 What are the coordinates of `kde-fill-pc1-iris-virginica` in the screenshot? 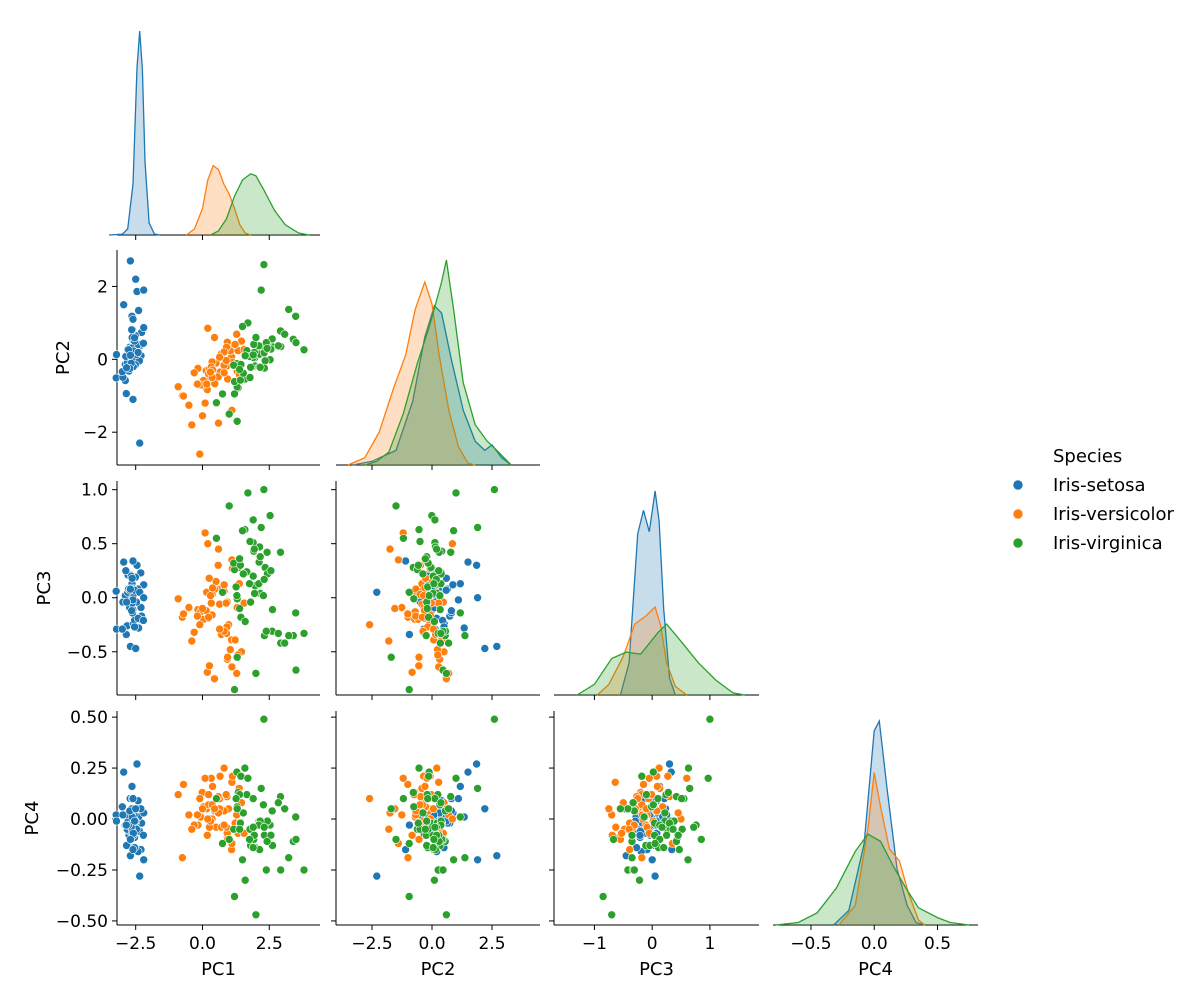 It's located at (260, 204).